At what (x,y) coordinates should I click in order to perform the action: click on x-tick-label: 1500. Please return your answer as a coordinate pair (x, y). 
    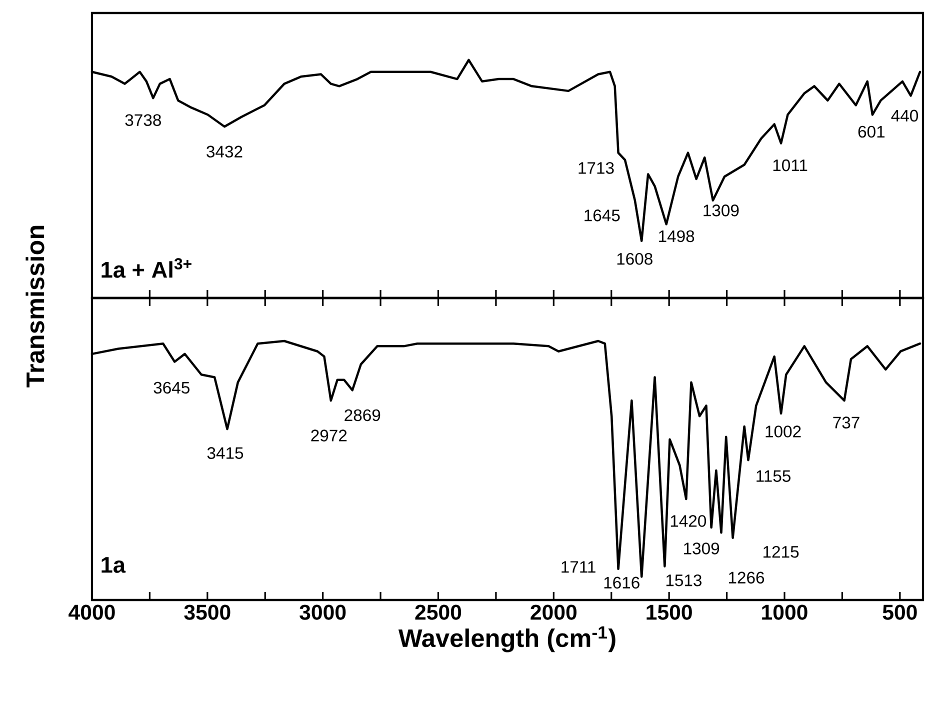
    Looking at the image, I should click on (669, 612).